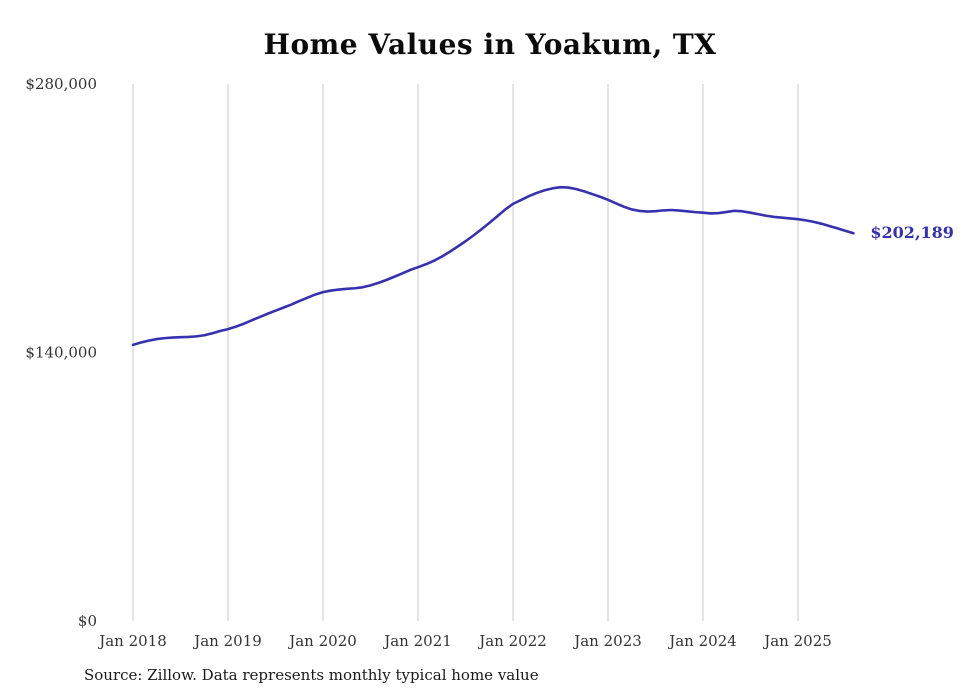  Describe the element at coordinates (797, 641) in the screenshot. I see `x-tick-label: Jan 2025` at that location.